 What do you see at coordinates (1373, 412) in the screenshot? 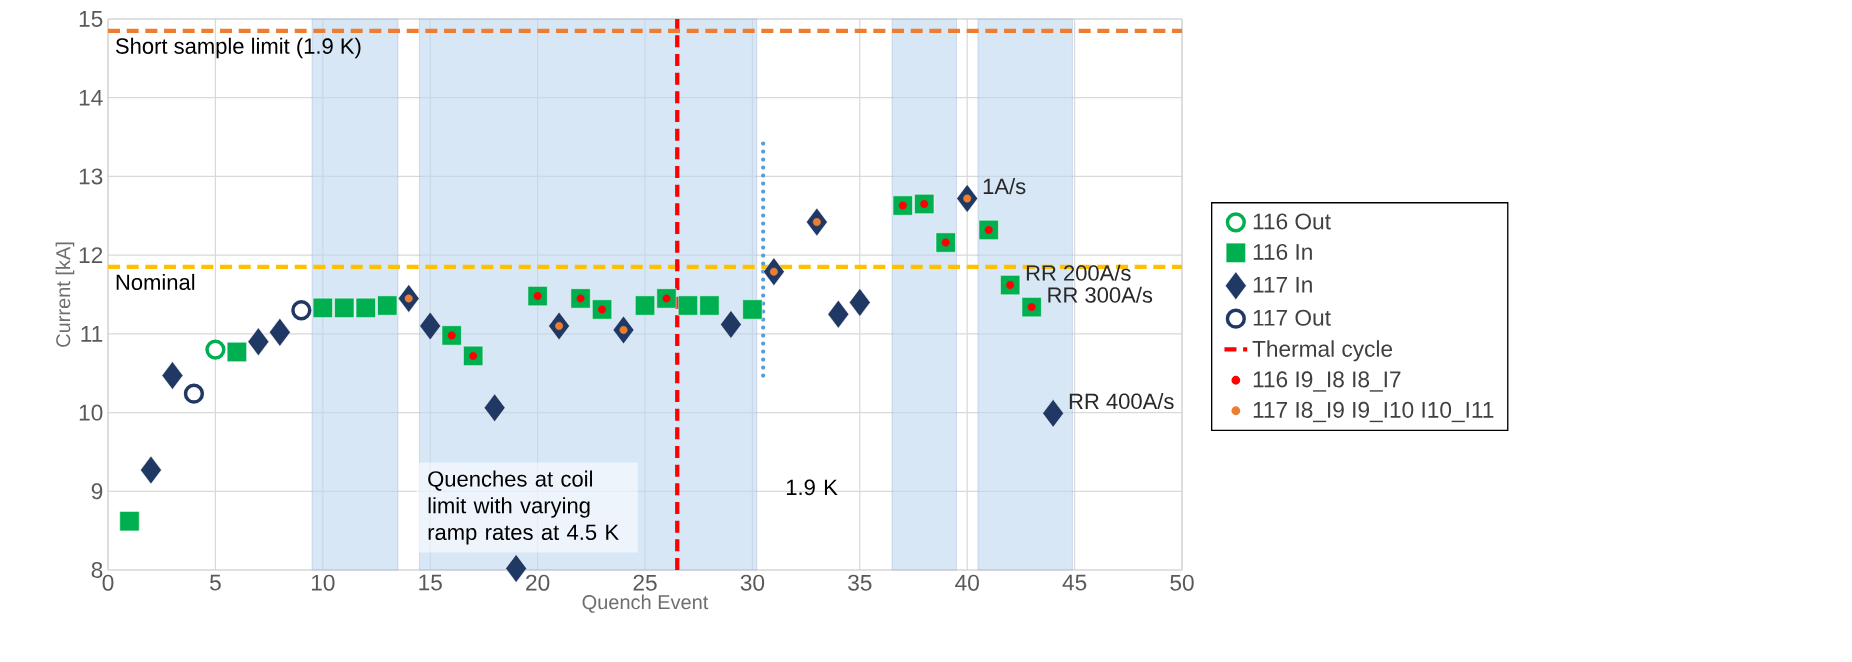
I see `legend-label: 117 I8_I9 I9_I10 I10_I11` at bounding box center [1373, 412].